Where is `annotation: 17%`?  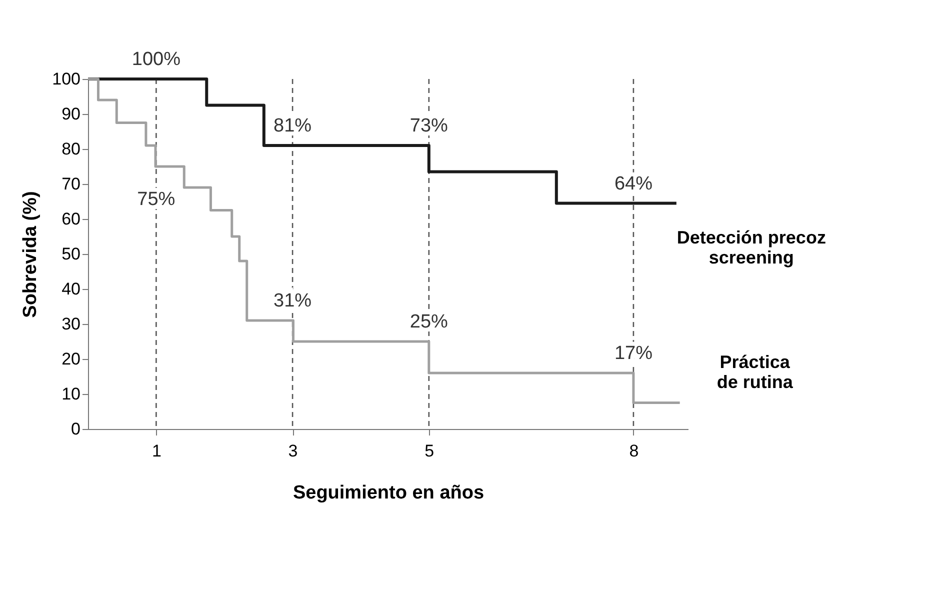
annotation: 17% is located at coordinates (633, 353).